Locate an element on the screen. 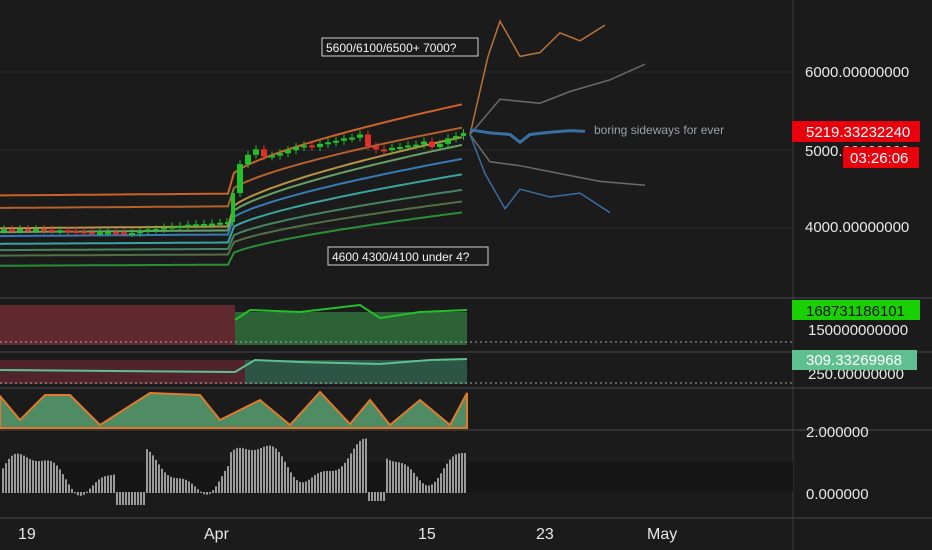 Image resolution: width=932 pixels, height=550 pixels. projection-up-mild is located at coordinates (557, 99).